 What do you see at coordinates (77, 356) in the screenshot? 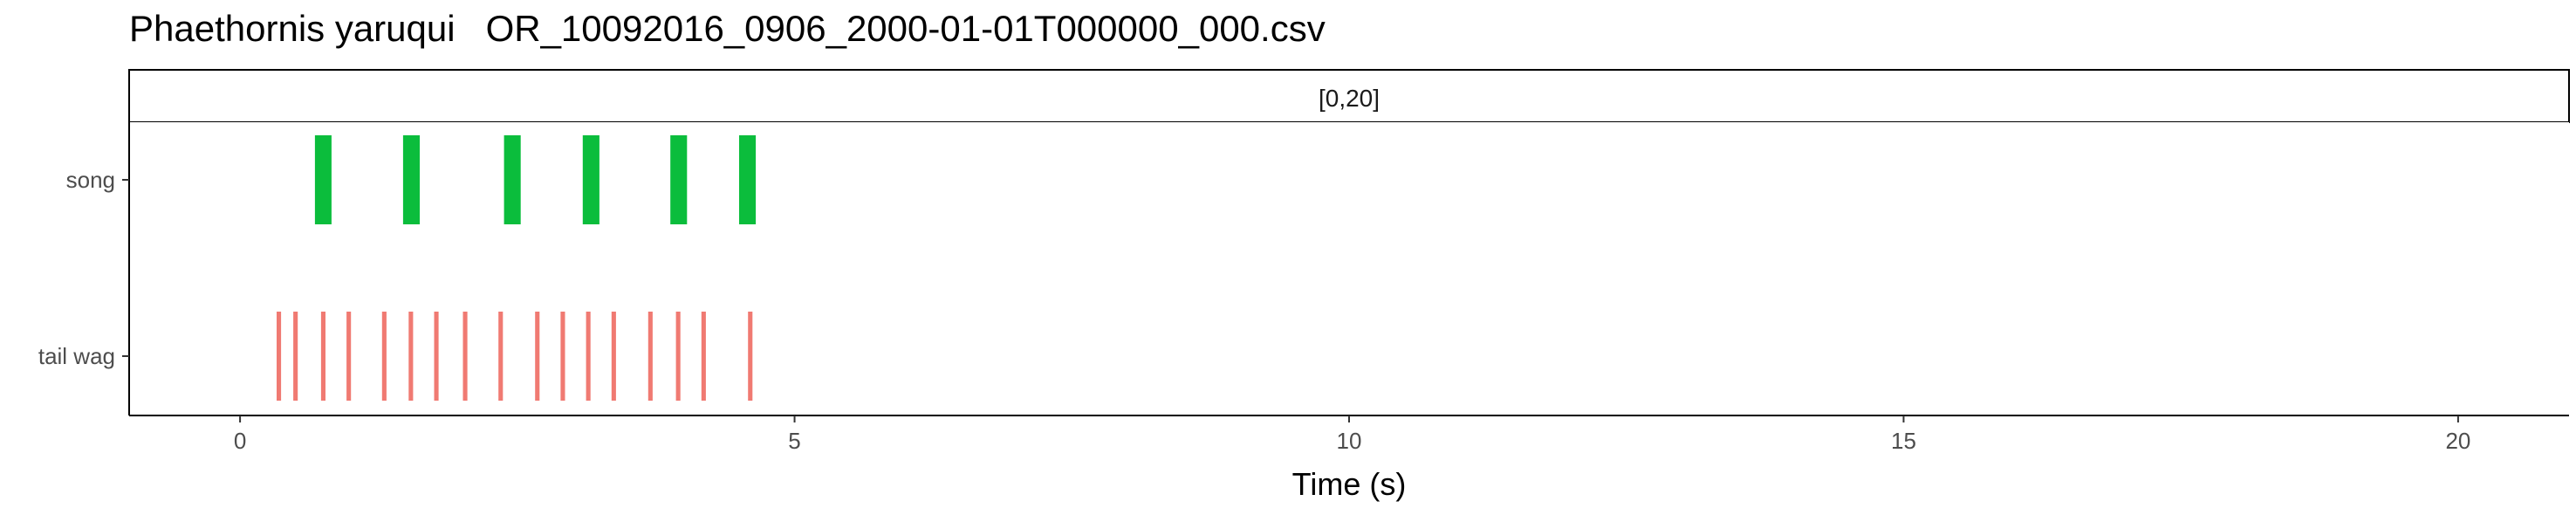
I see `y-tick-label-tail-wag: tail wag` at bounding box center [77, 356].